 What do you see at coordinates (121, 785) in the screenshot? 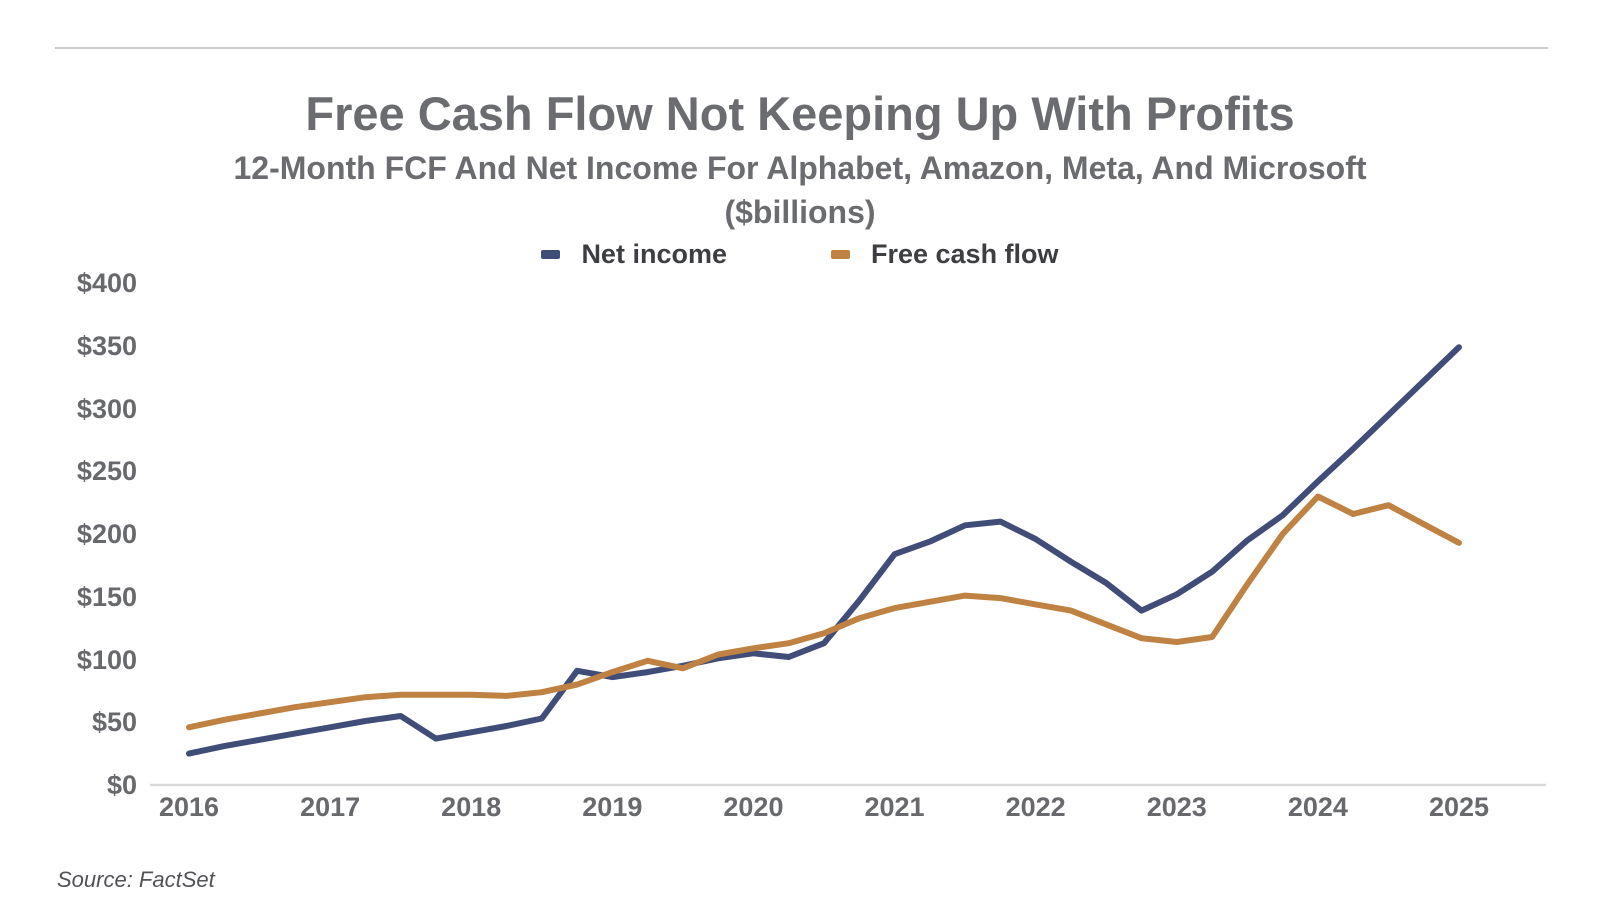
I see `y-axis-label: $0` at bounding box center [121, 785].